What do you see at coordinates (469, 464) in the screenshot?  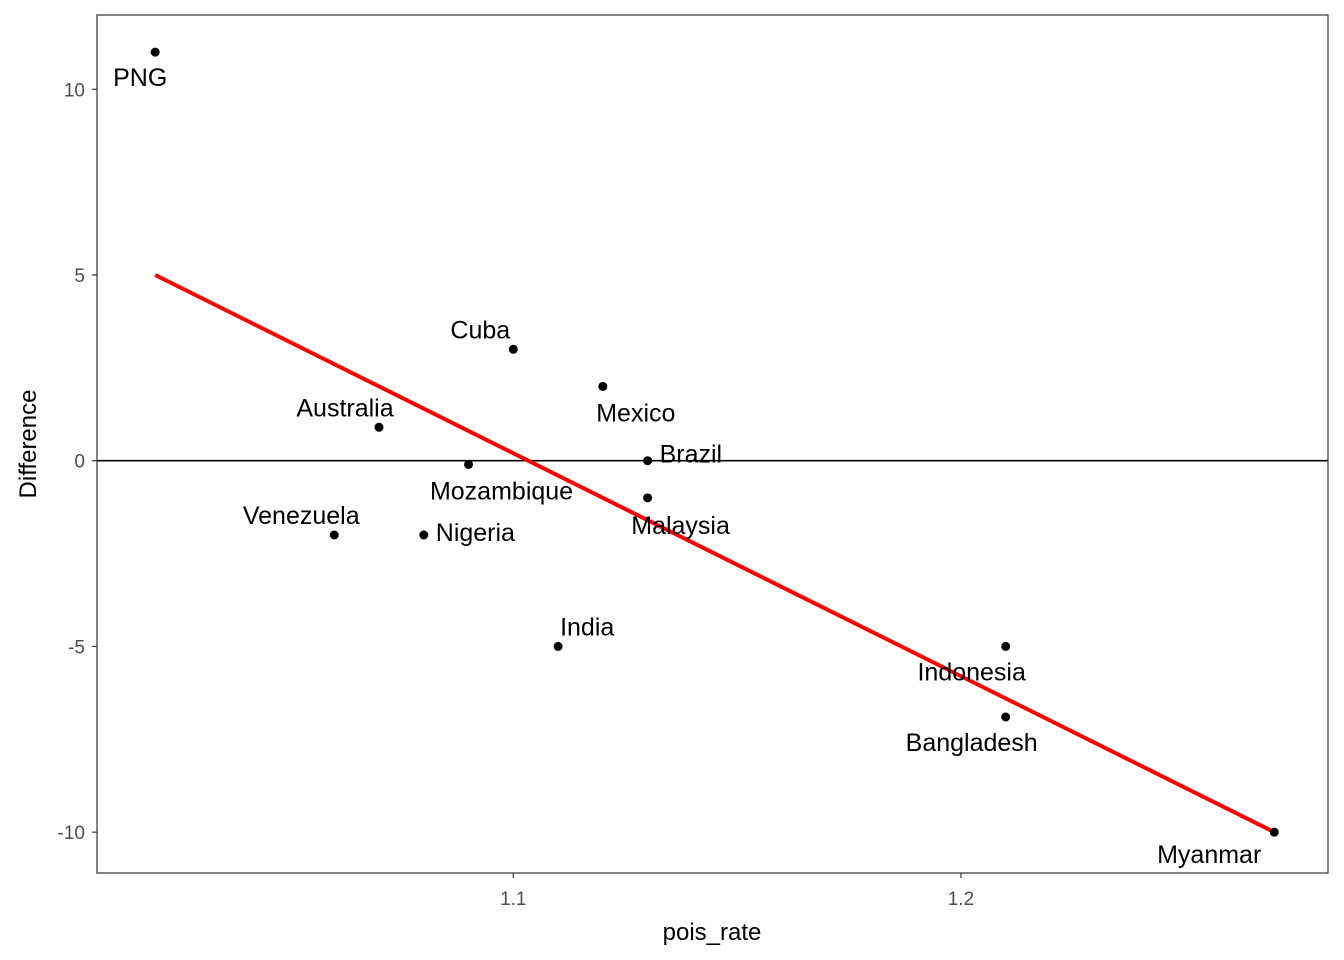 I see `data-point-mozambique` at bounding box center [469, 464].